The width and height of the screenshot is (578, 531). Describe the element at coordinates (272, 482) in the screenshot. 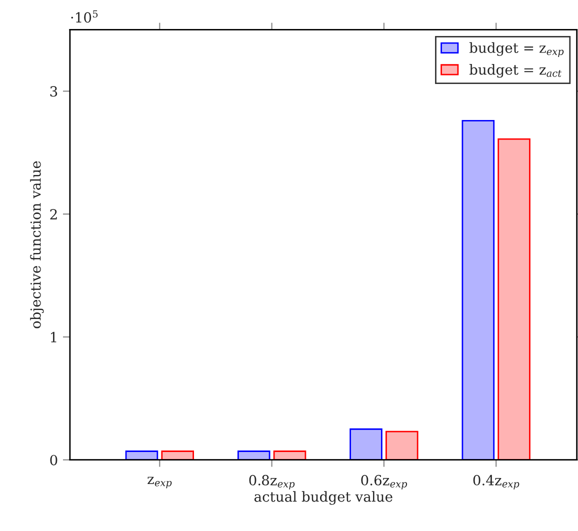

I see `x-tick-label: 0.8z$_{exp}$` at that location.